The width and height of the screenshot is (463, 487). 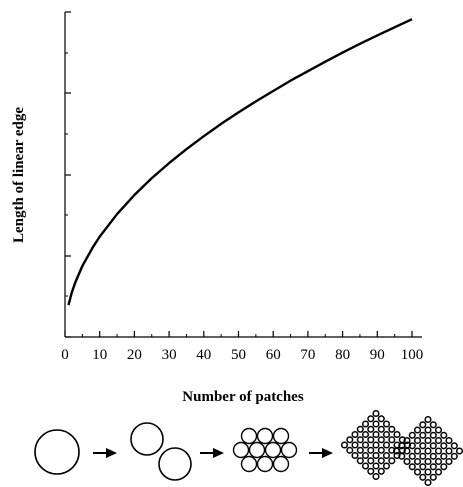 What do you see at coordinates (169, 355) in the screenshot?
I see `x-tick-label: 30` at bounding box center [169, 355].